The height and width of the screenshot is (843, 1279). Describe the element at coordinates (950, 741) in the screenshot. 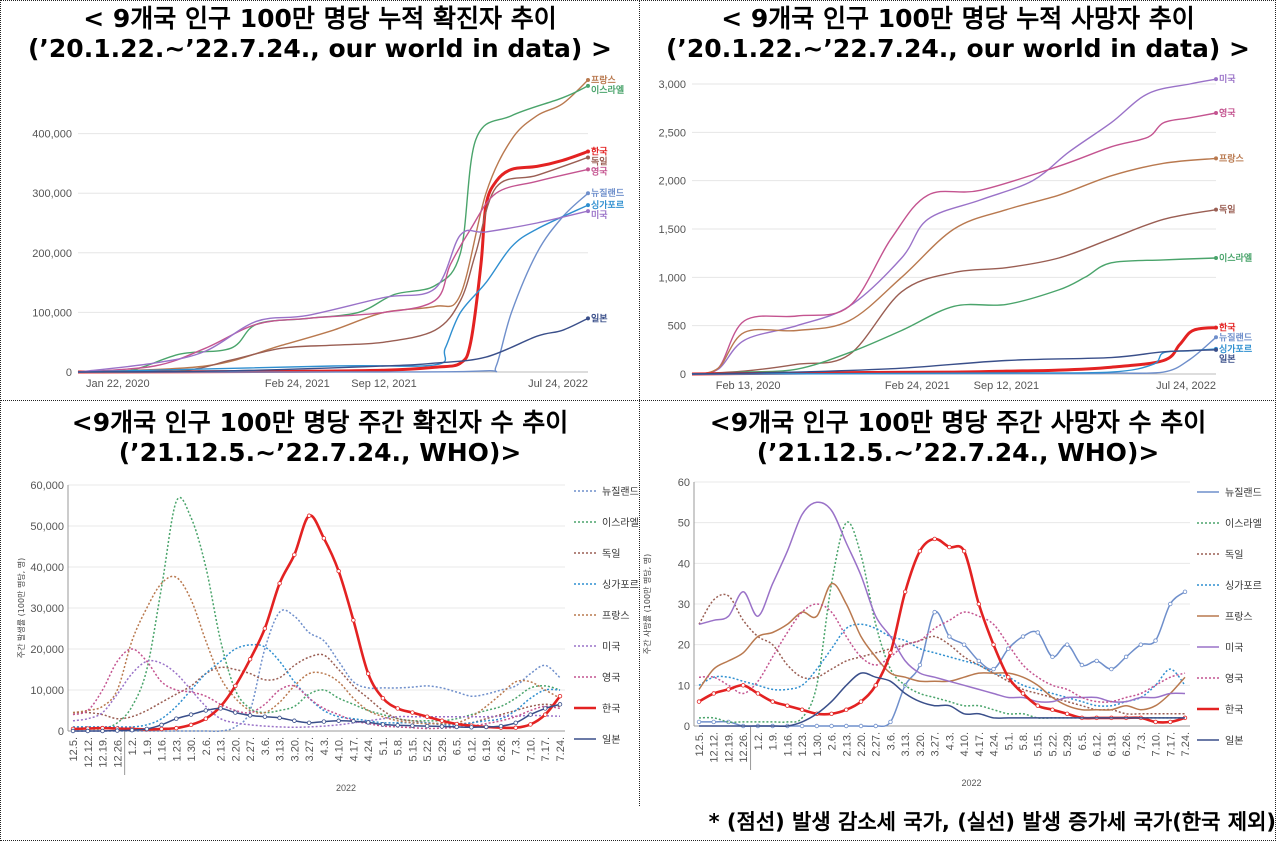

I see `c4-x-tick: 4.3.` at that location.